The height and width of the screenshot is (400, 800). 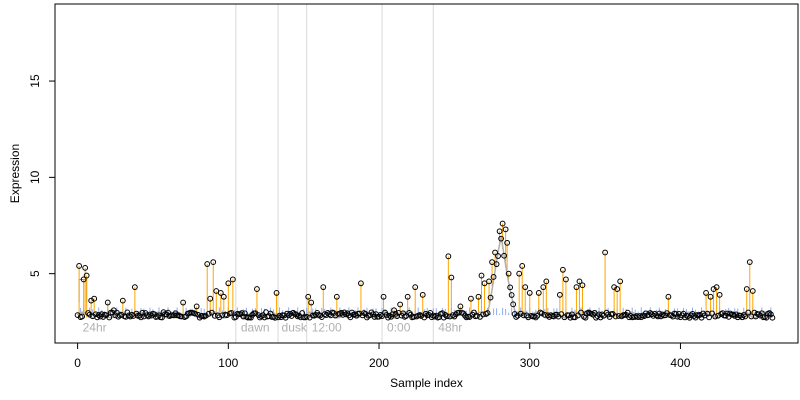 What do you see at coordinates (426, 383) in the screenshot?
I see `x-axis-title: Sample index` at bounding box center [426, 383].